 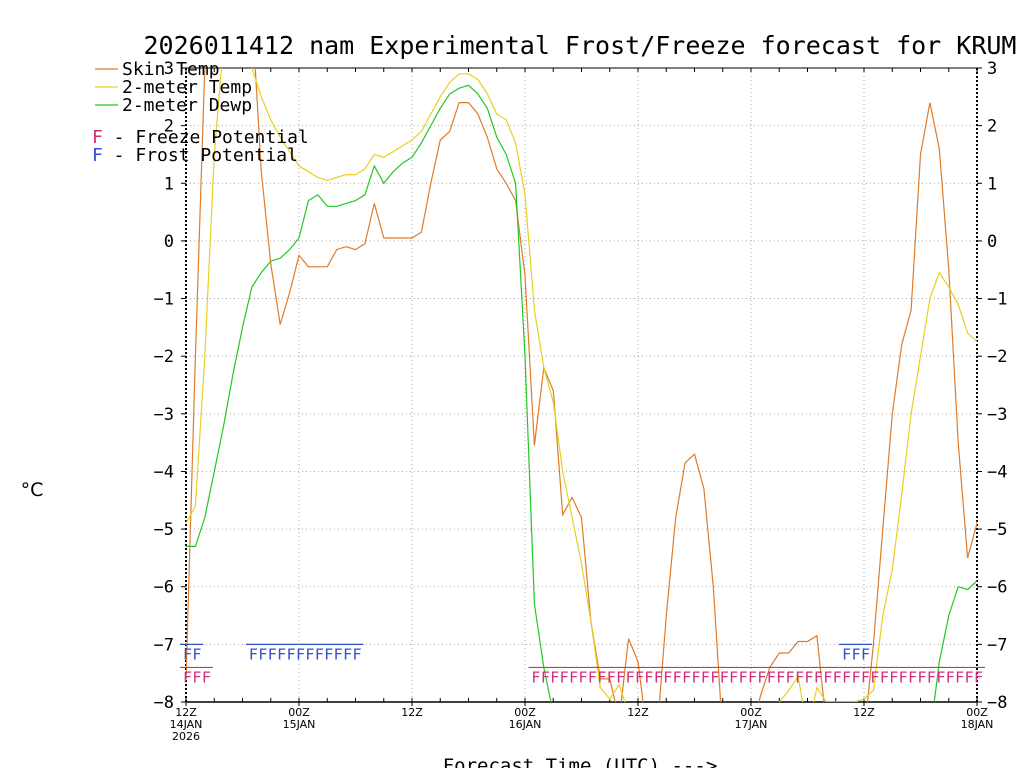 I want to click on legend-label-freeze-potential: F - Freeze Potential, so click(x=200, y=137).